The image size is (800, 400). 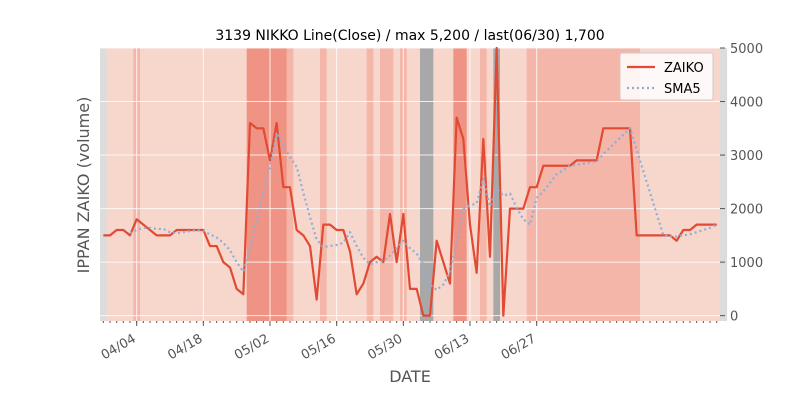 What do you see at coordinates (83, 185) in the screenshot?
I see `y-axis-label: IPPAN ZAIKO (volume)` at bounding box center [83, 185].